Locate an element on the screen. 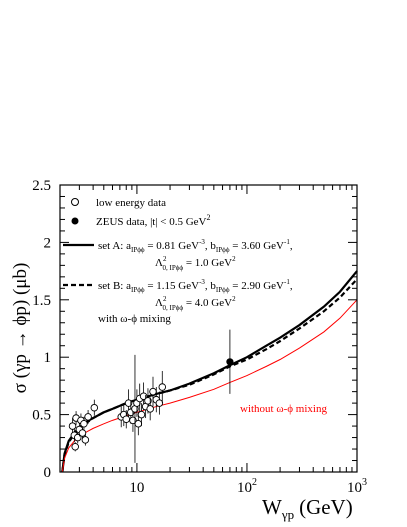  y-tick-label: 2.5 is located at coordinates (41, 186).